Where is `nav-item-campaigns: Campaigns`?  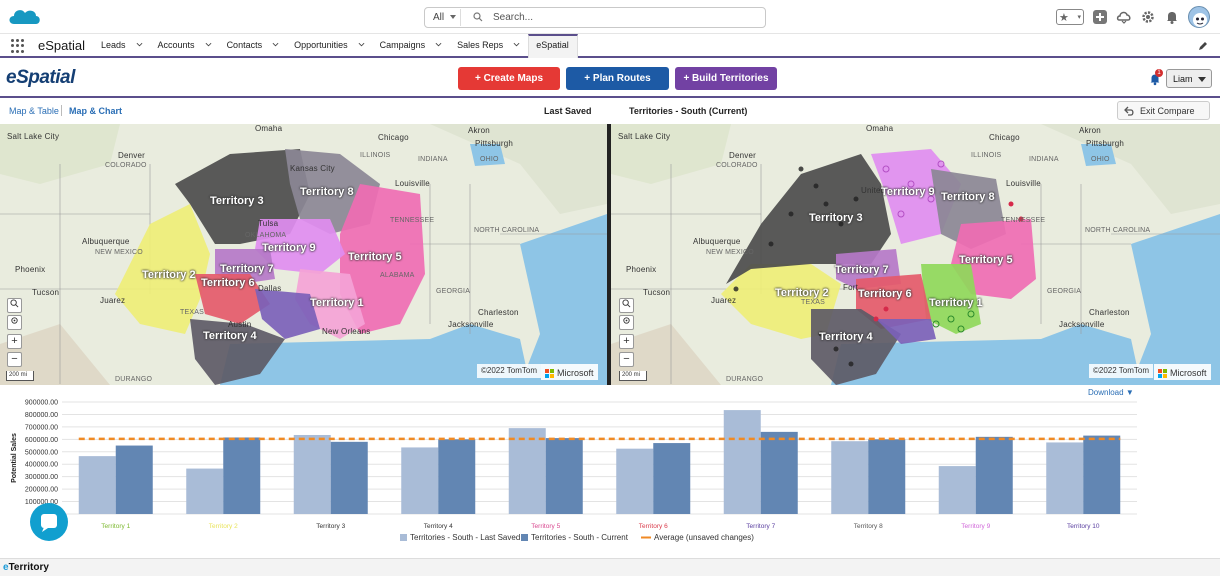 nav-item-campaigns: Campaigns is located at coordinates (412, 46).